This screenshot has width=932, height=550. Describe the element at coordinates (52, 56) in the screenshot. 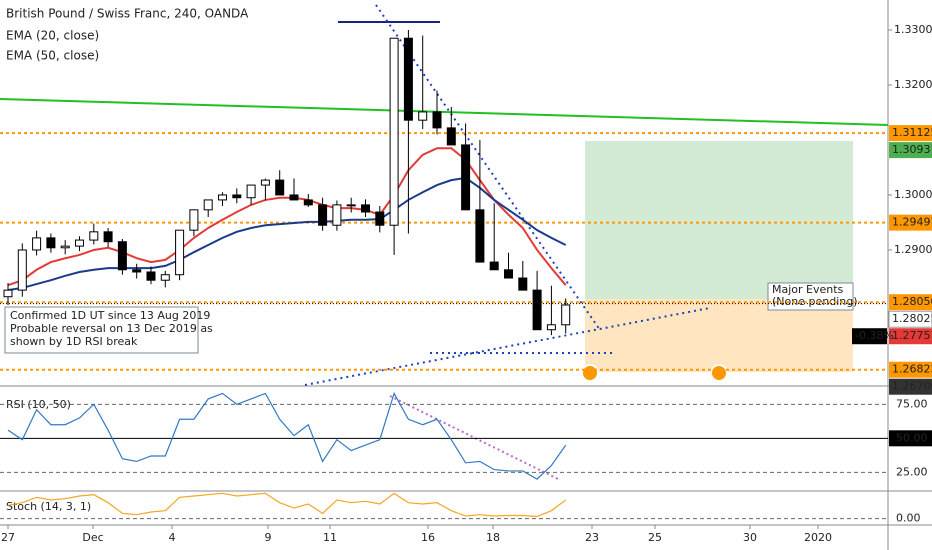

I see `indicator-label: EMA (50, close)` at that location.